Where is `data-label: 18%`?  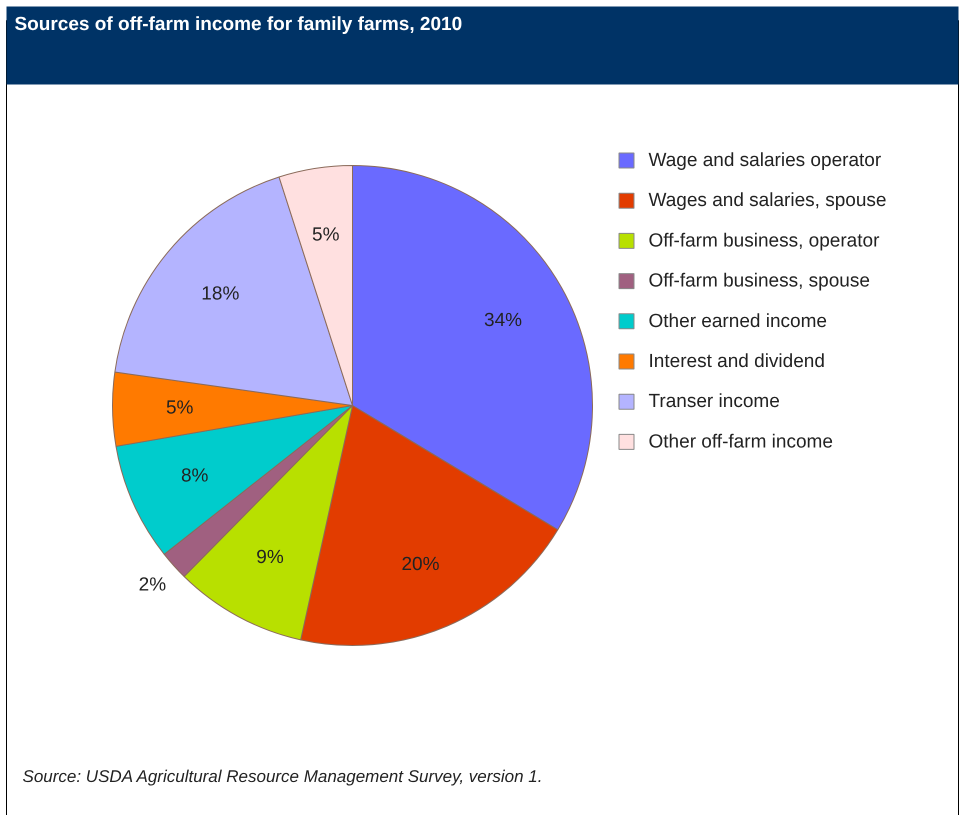
data-label: 18% is located at coordinates (220, 294).